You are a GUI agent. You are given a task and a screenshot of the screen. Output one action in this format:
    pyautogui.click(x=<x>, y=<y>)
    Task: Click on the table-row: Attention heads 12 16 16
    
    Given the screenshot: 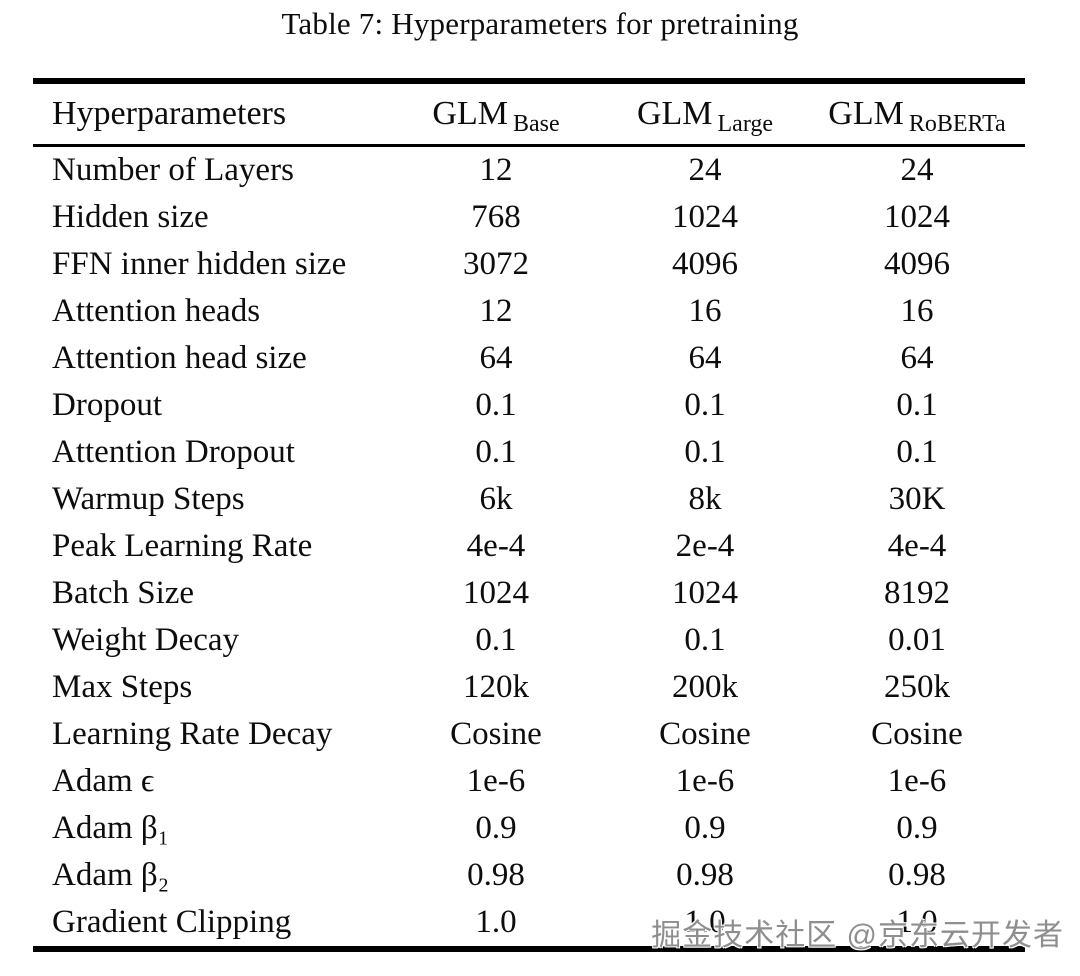 What is the action you would take?
    pyautogui.click(x=529, y=311)
    